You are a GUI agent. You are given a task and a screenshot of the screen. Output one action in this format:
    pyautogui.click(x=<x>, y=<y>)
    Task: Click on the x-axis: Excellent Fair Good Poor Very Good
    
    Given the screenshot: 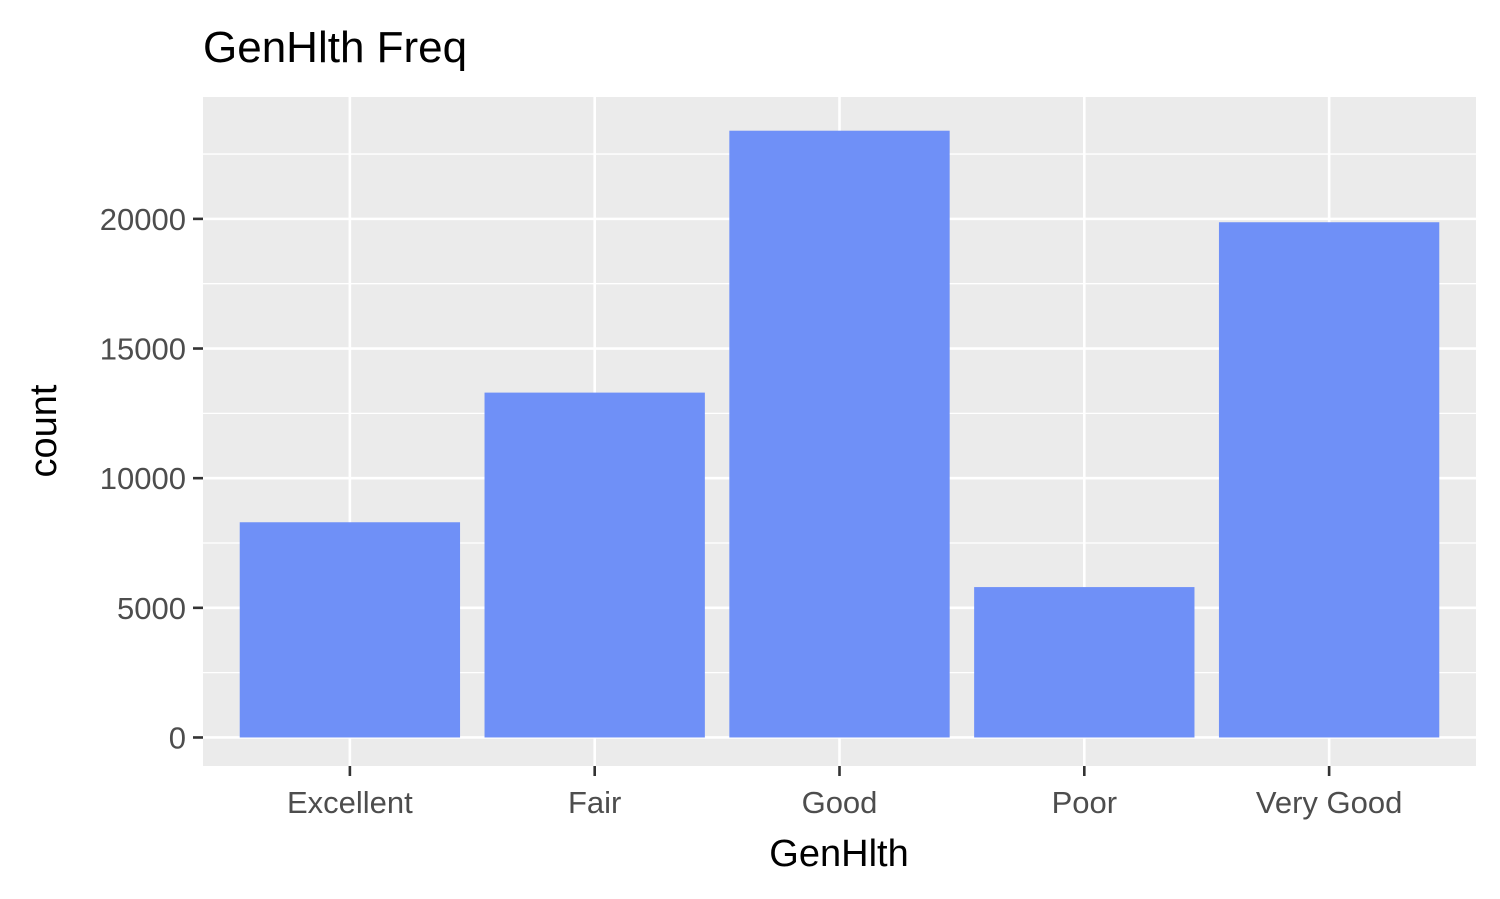 What is the action you would take?
    pyautogui.click(x=844, y=793)
    